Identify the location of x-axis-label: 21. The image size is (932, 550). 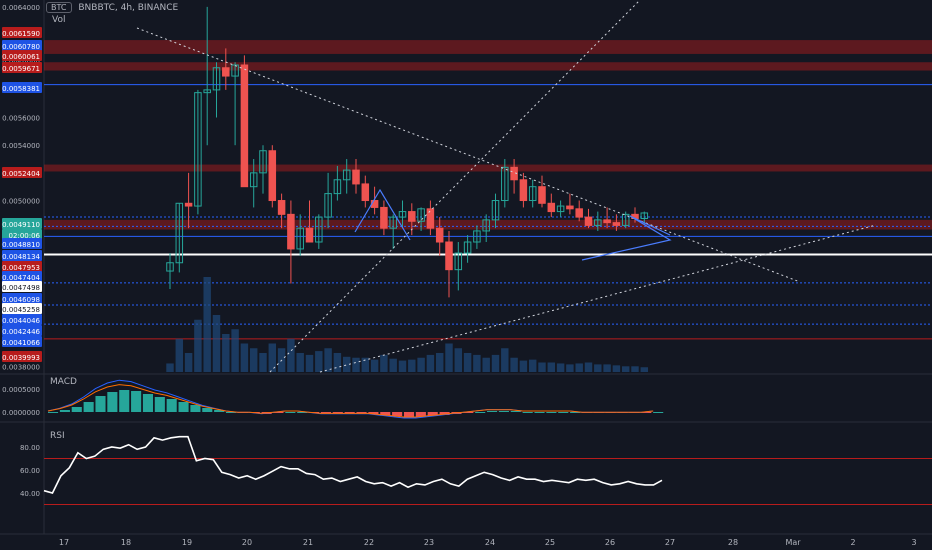
(308, 542).